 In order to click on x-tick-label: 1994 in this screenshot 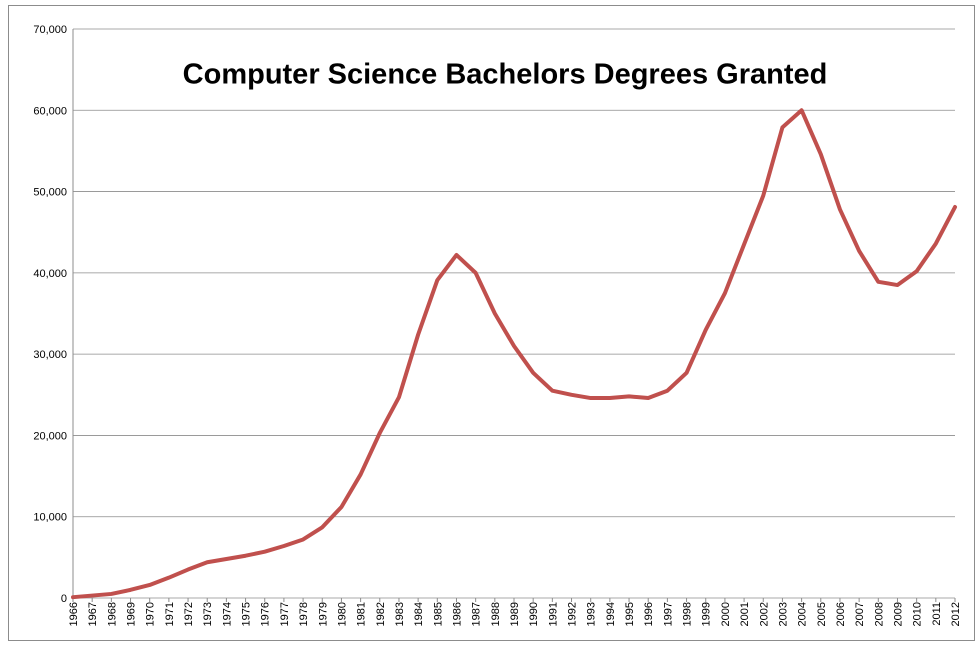, I will do `click(611, 614)`.